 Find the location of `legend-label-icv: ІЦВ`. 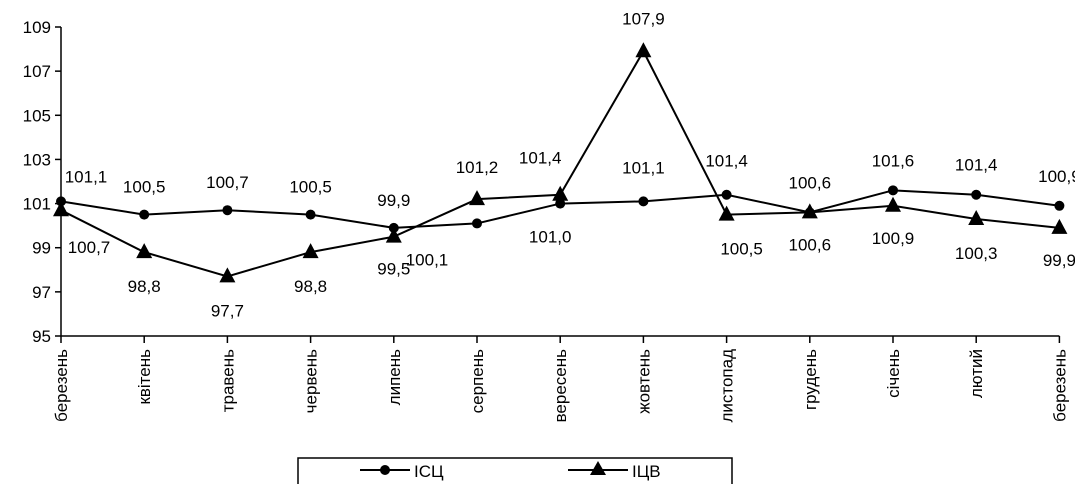

legend-label-icv: ІЦВ is located at coordinates (646, 471).